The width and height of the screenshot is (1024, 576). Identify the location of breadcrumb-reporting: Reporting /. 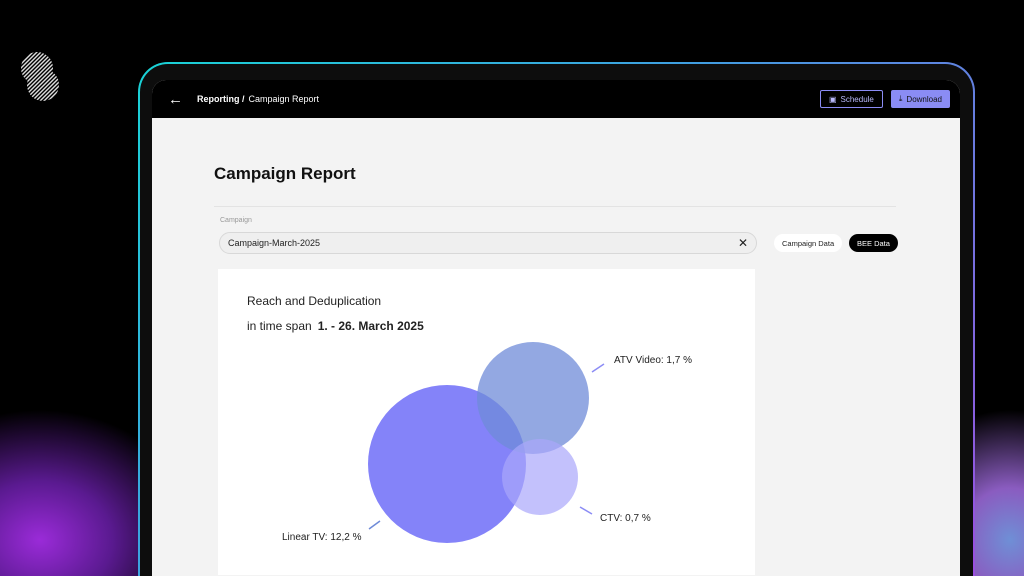
(221, 99).